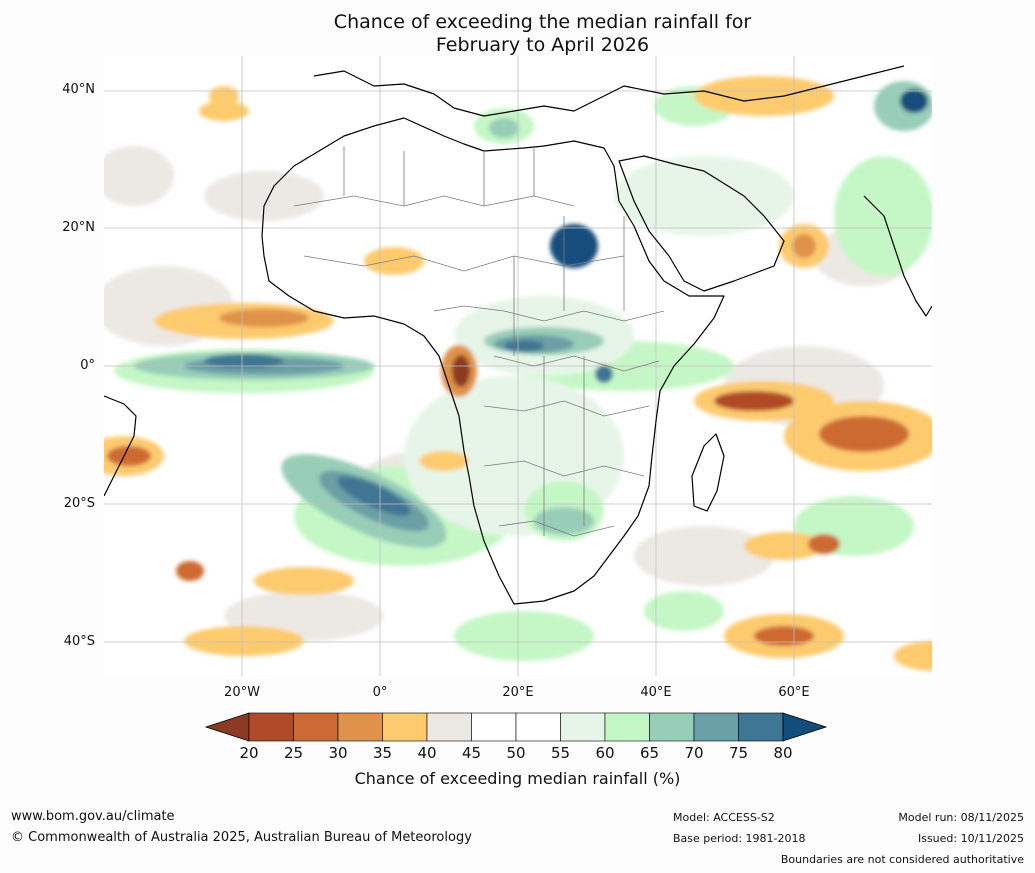 This screenshot has height=873, width=1035. Describe the element at coordinates (380, 692) in the screenshot. I see `lon-label: 0°` at that location.